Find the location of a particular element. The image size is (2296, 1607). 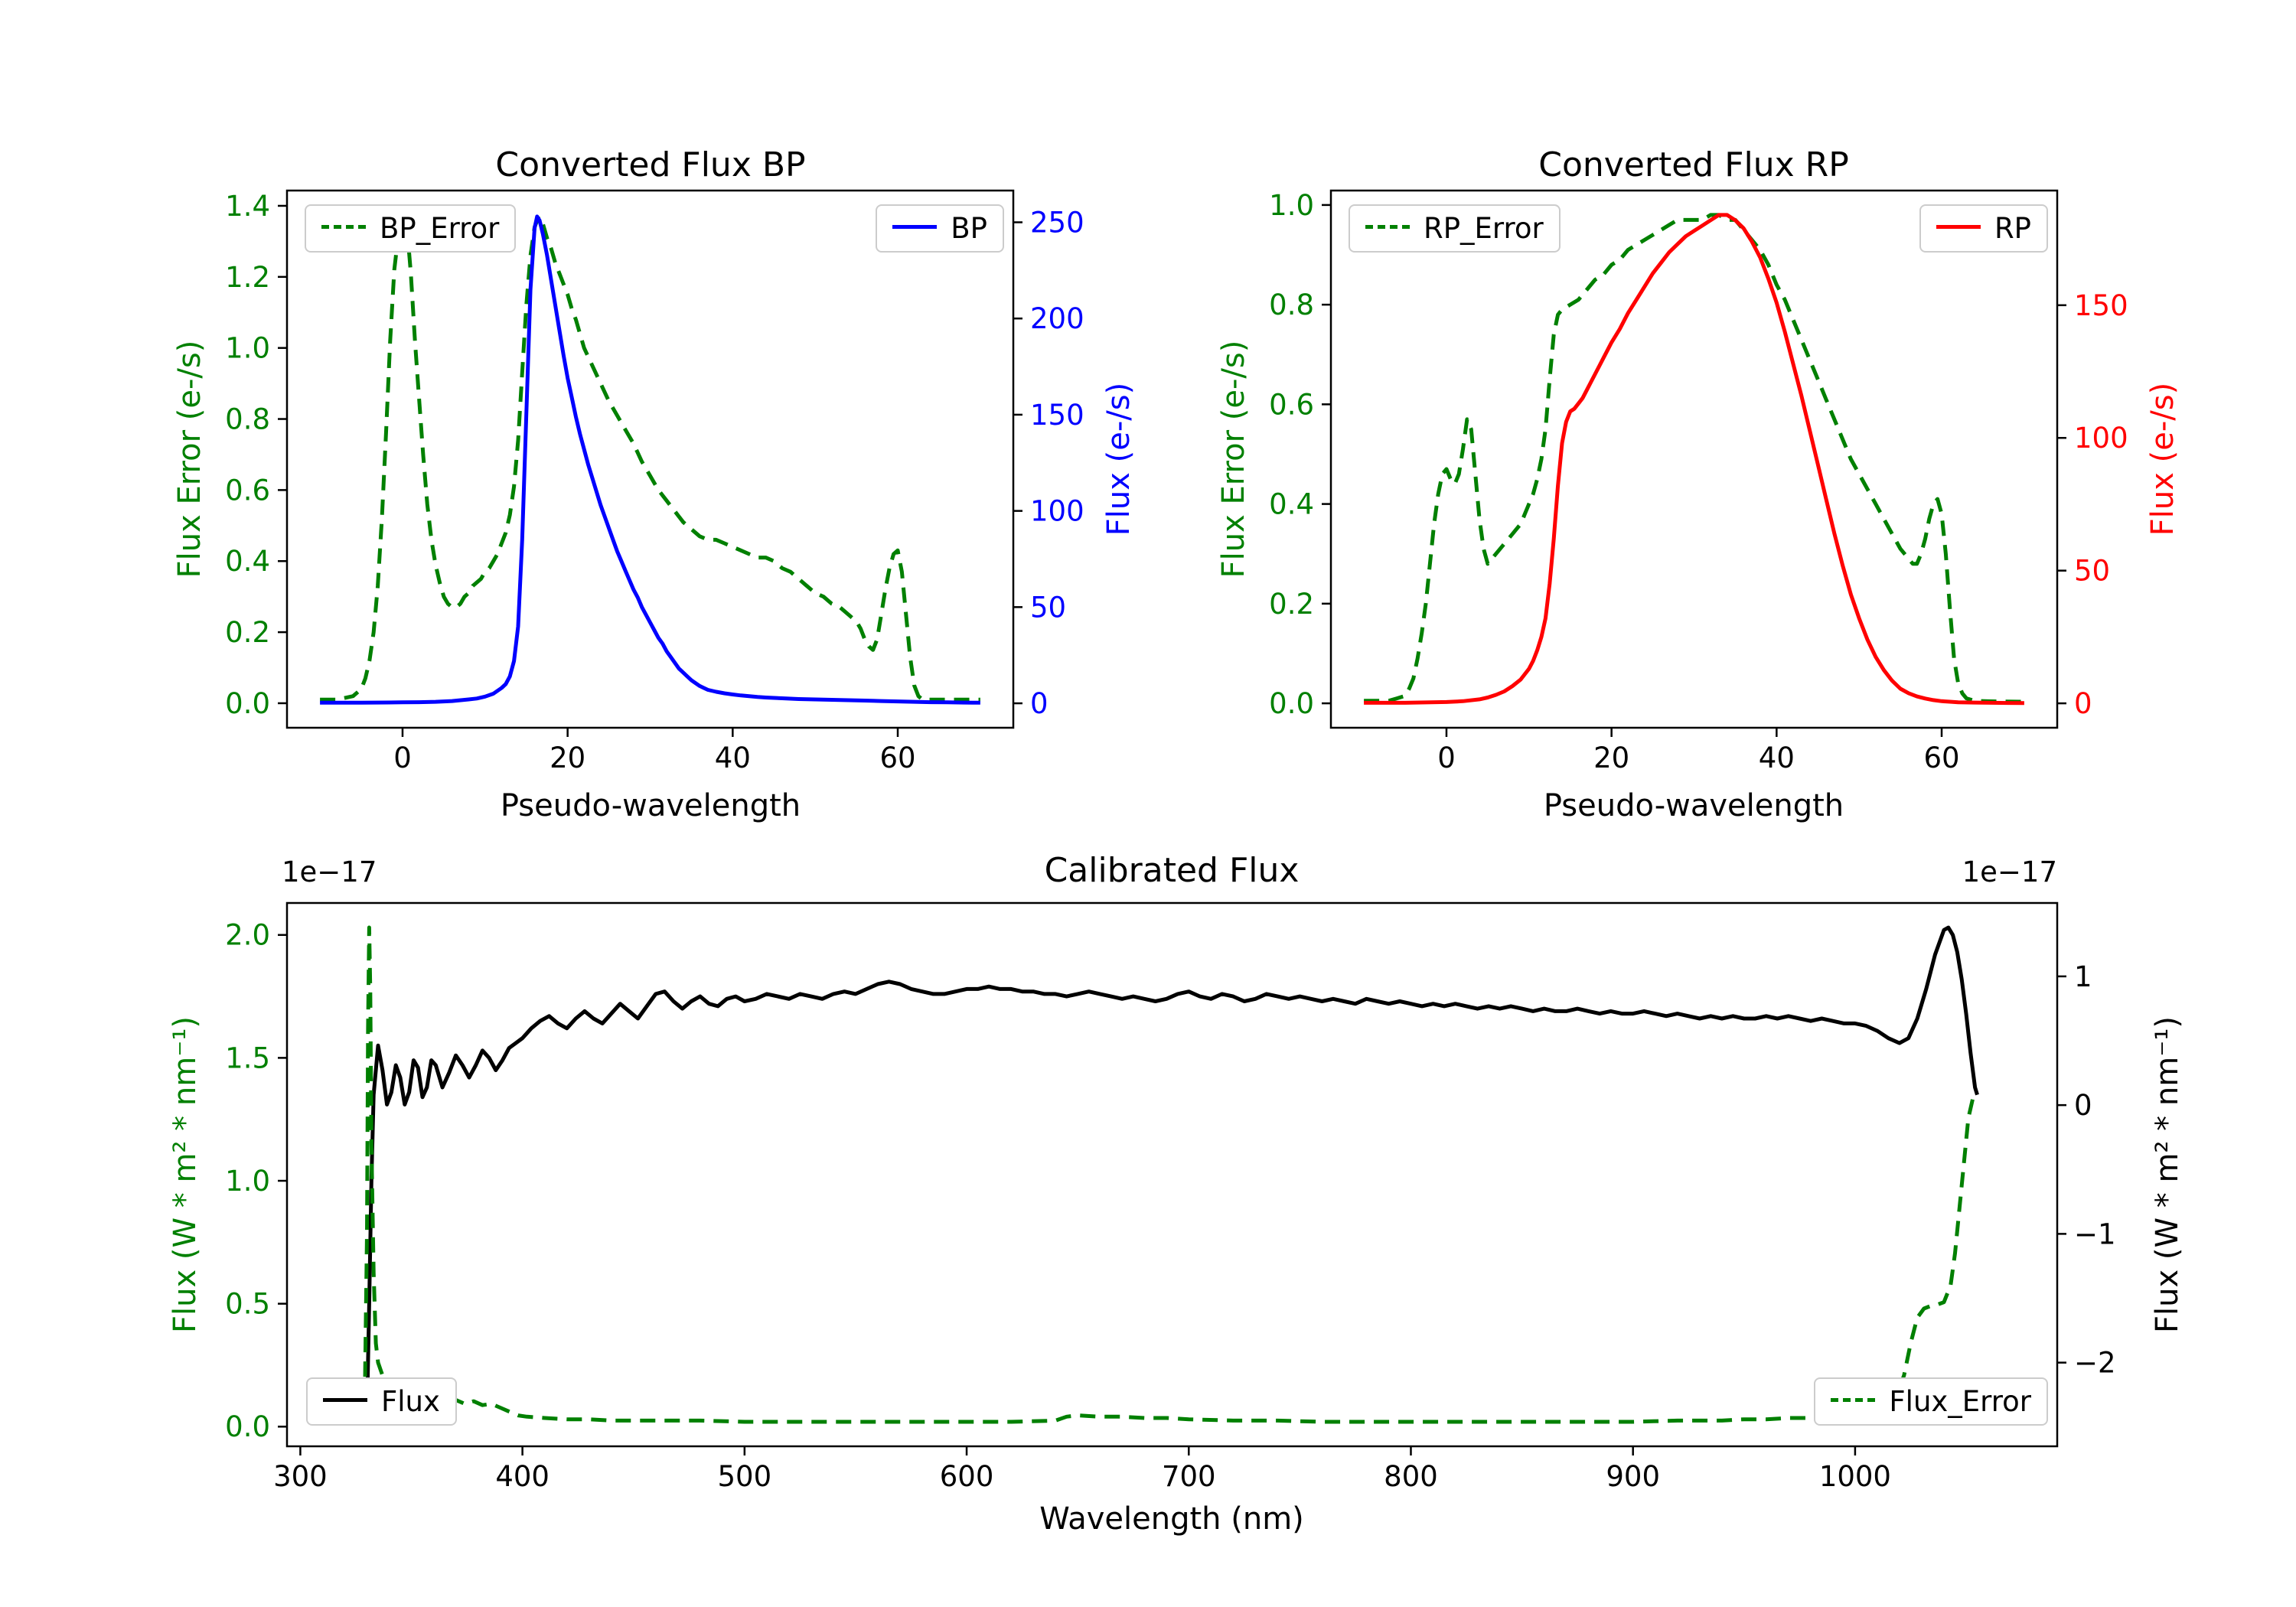

bp-series-bp is located at coordinates (650, 460).